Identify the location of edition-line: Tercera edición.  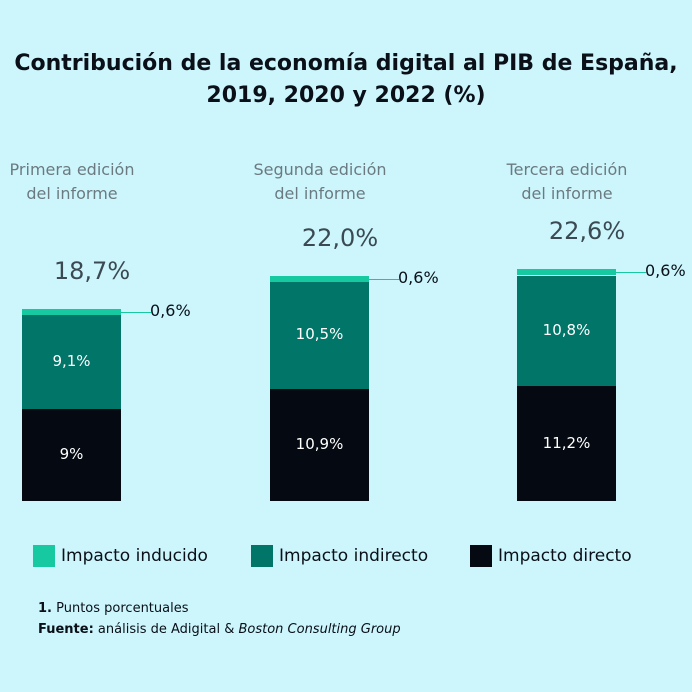
(567, 169).